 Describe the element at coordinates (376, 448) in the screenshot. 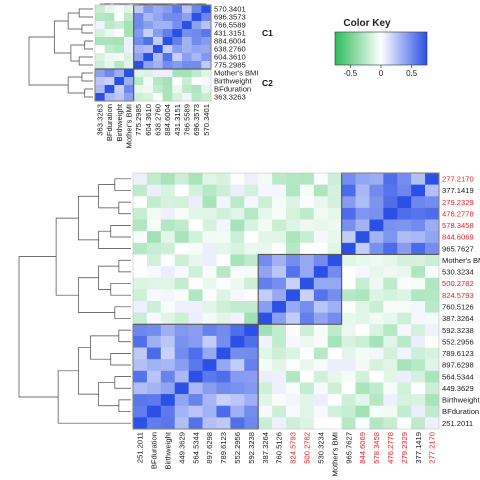

I see `col-label: 578.3458` at that location.